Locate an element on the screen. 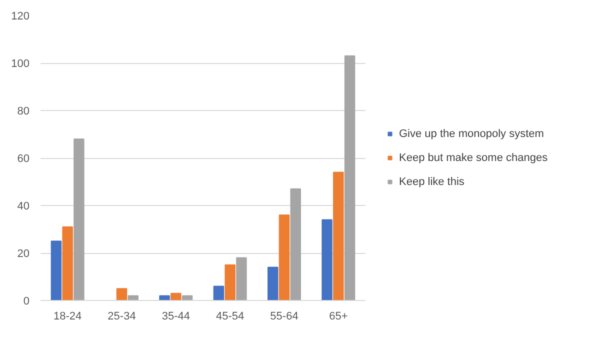 This screenshot has height=338, width=590. x-tick-label: 18-24 is located at coordinates (68, 316).